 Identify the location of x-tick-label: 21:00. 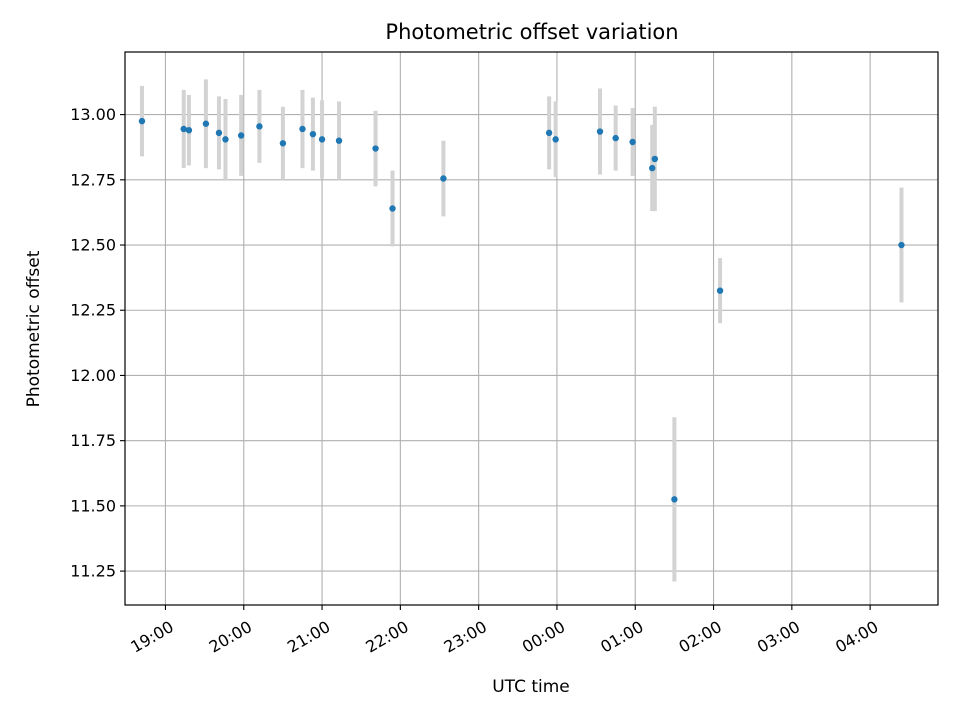
(308, 637).